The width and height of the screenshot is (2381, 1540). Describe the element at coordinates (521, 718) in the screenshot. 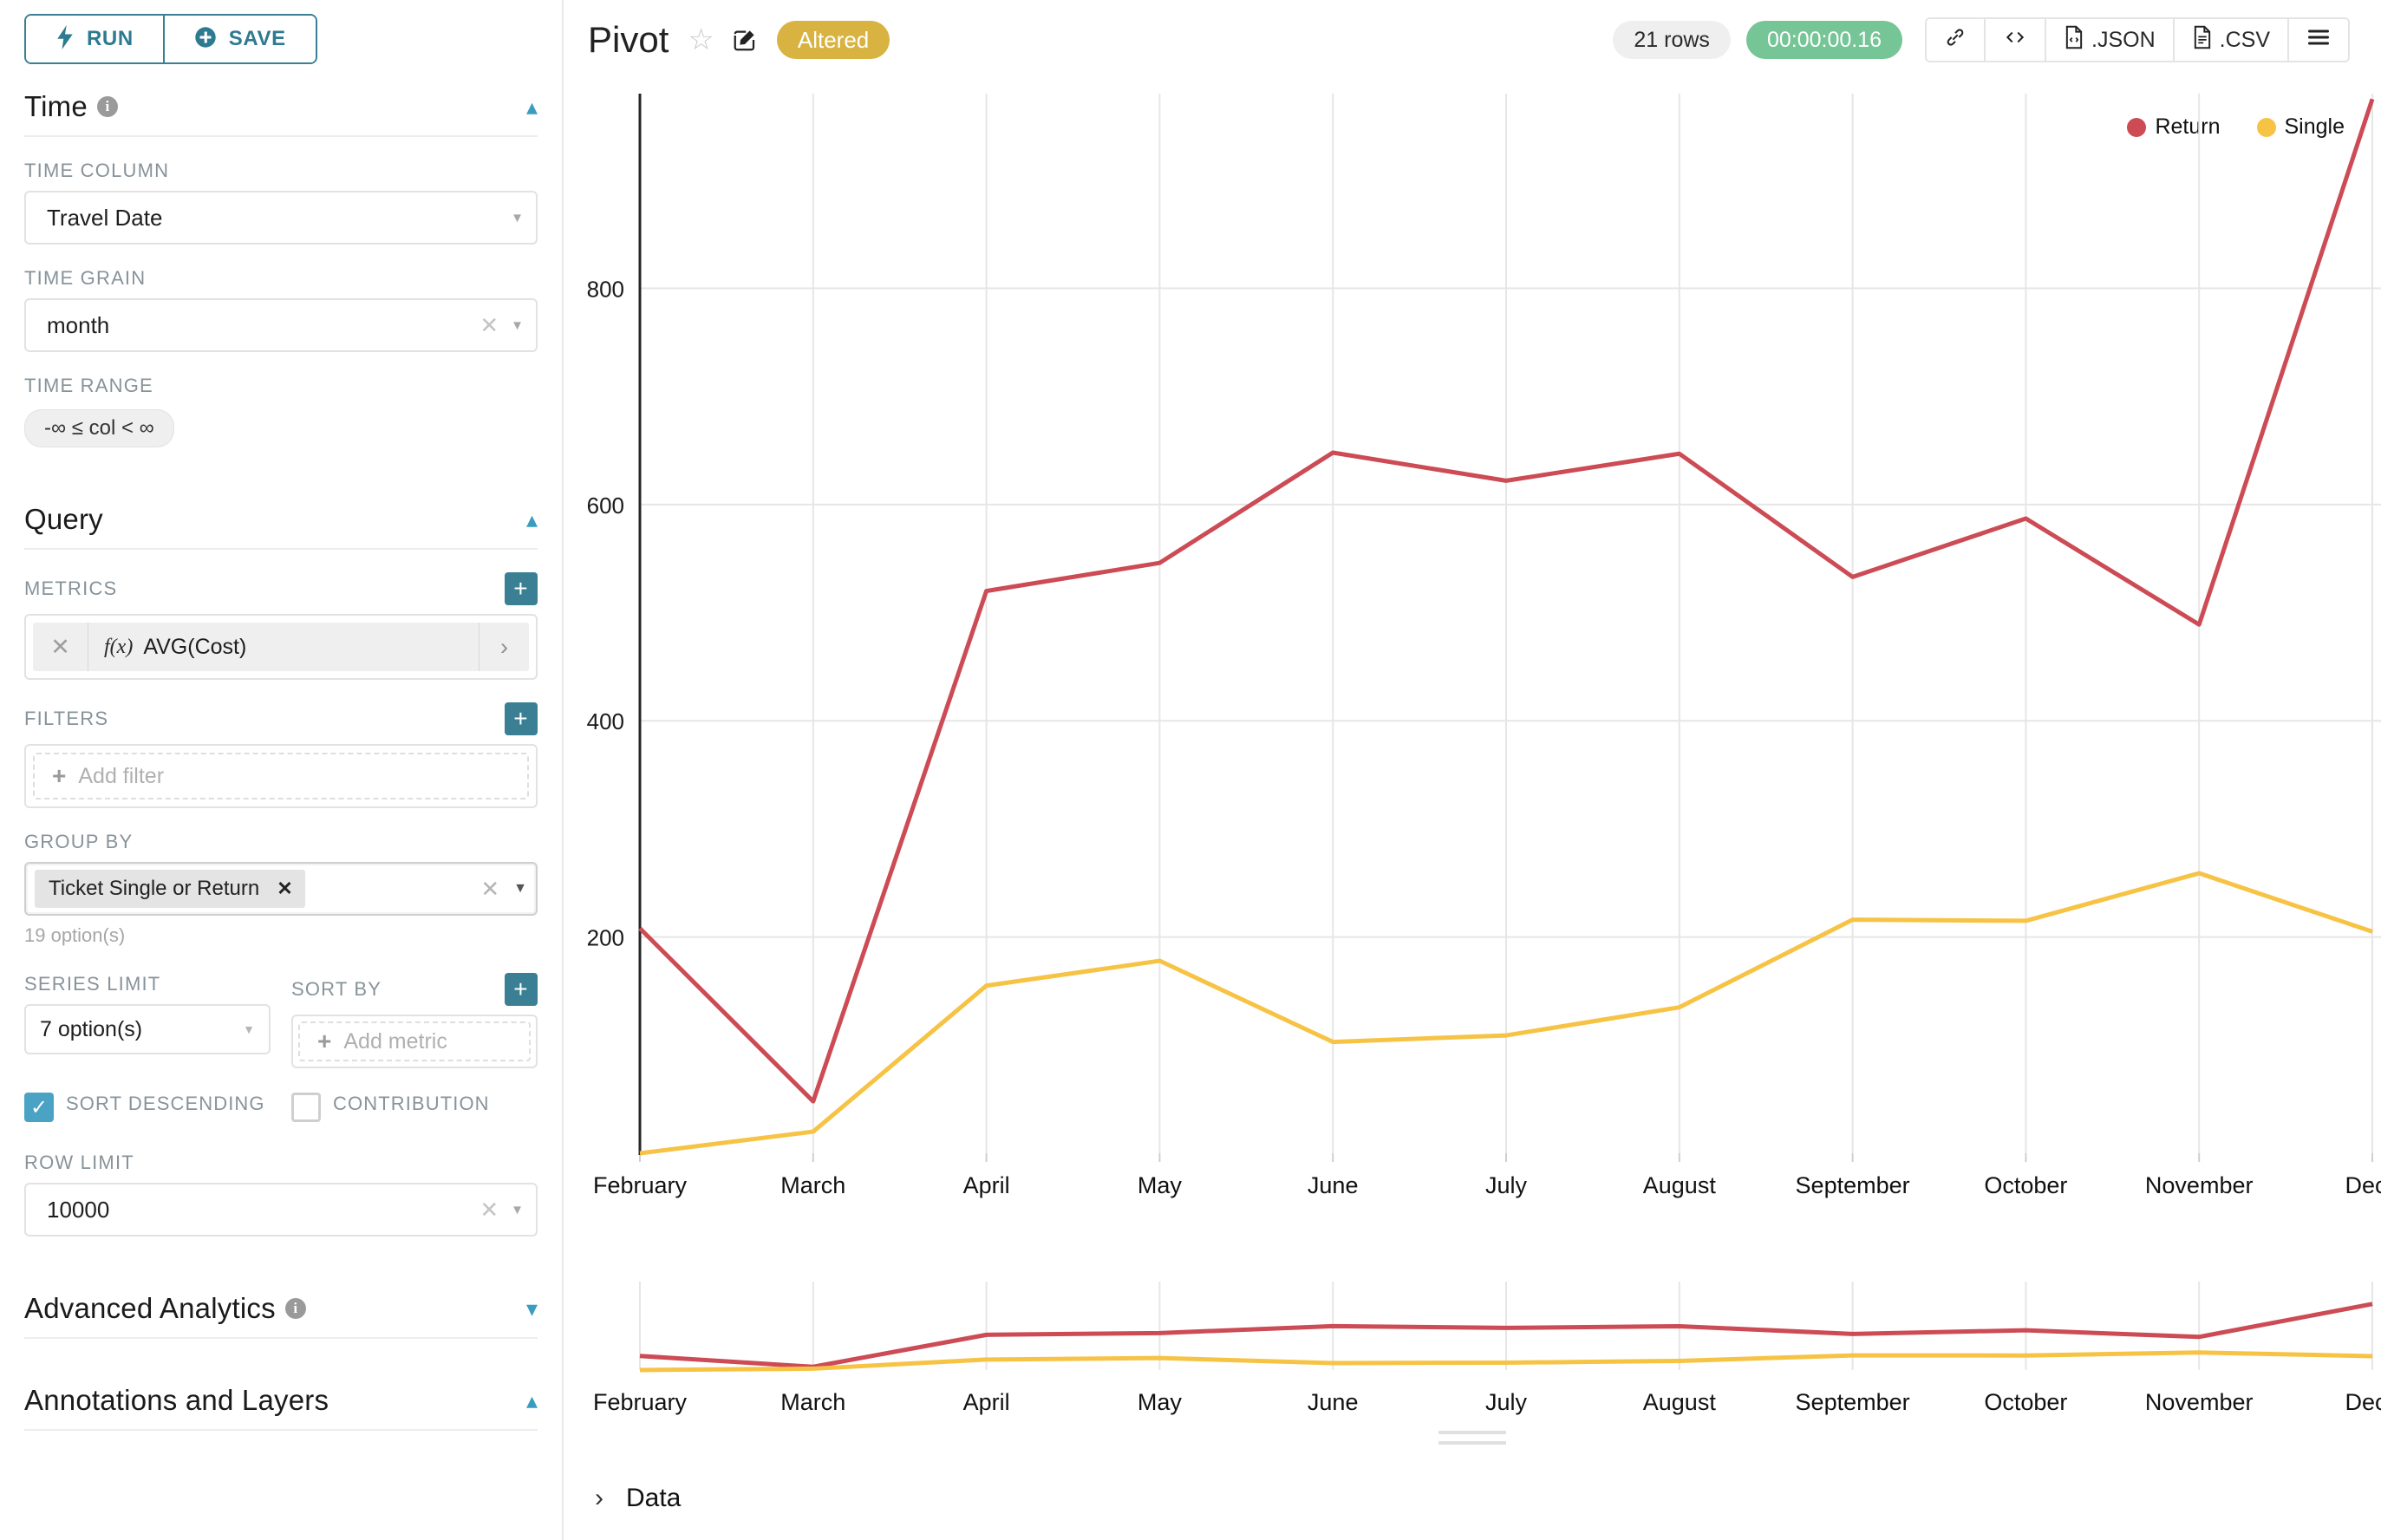

I see `add-filter-button: +` at that location.